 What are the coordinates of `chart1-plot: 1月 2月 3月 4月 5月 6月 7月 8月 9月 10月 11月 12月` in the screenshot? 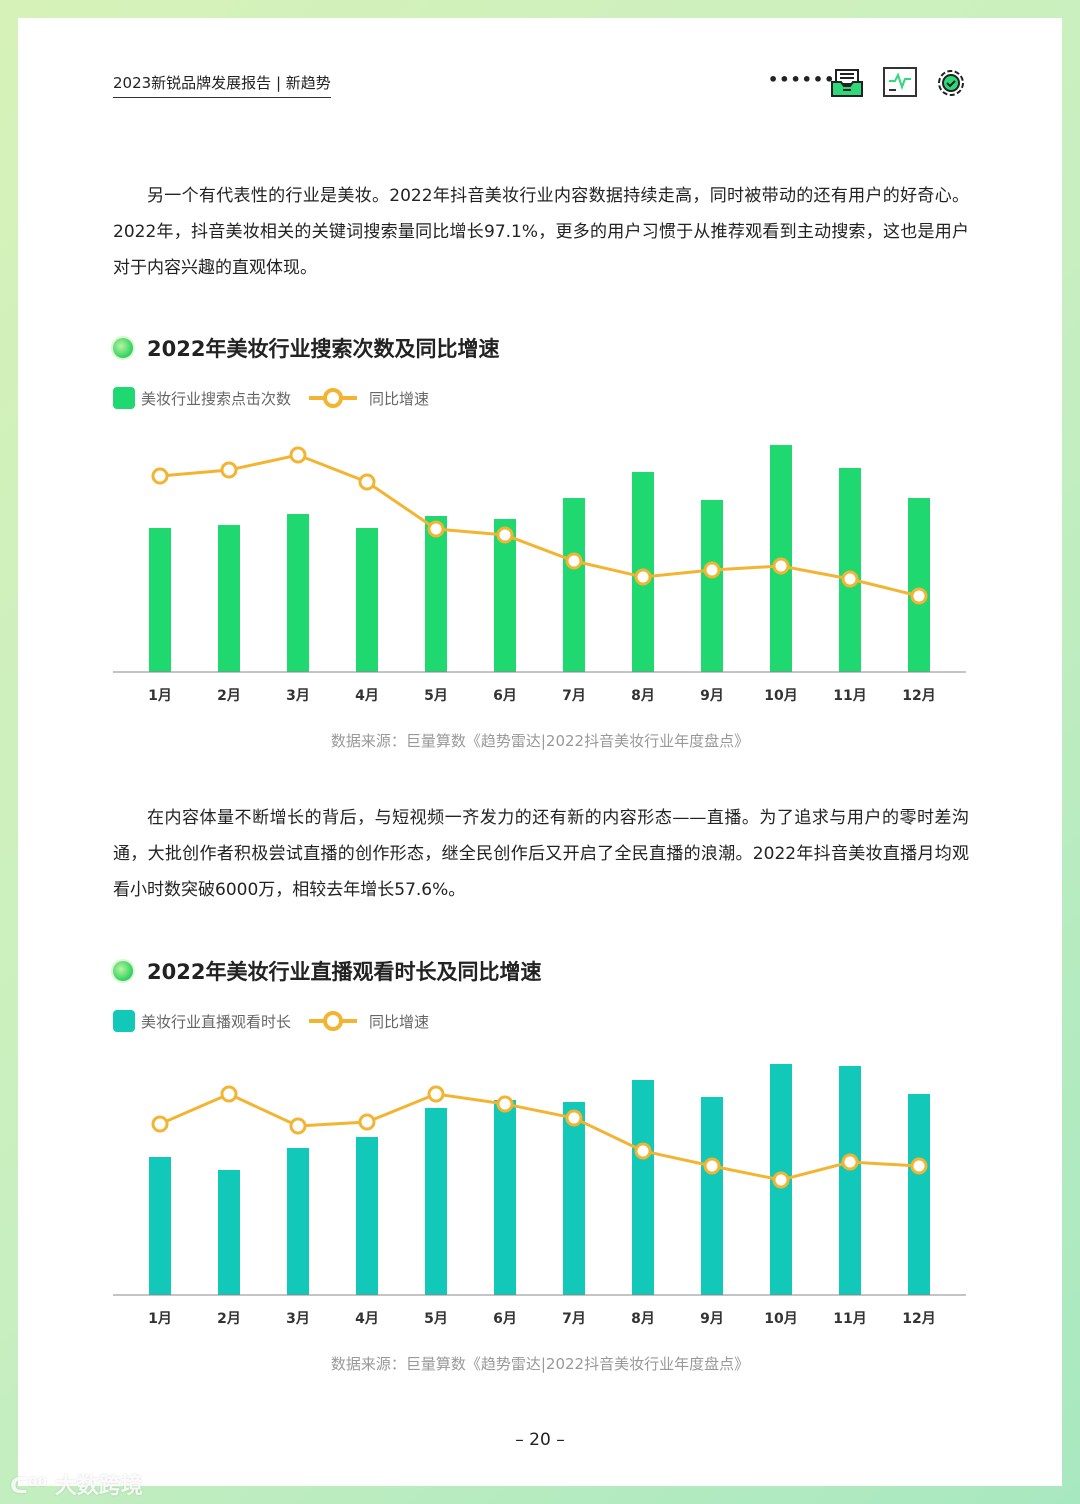 It's located at (539, 574).